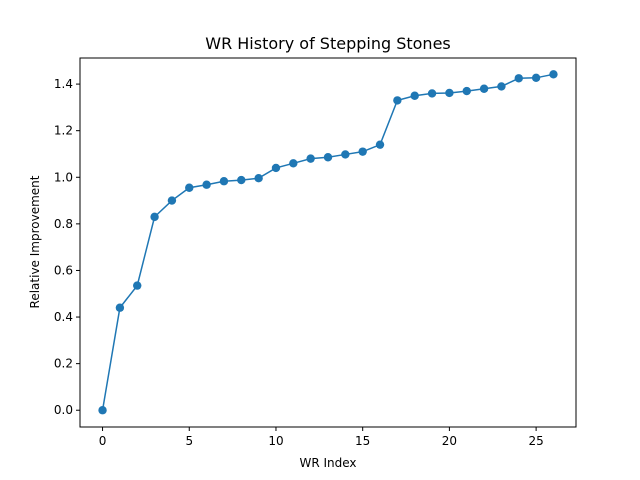  What do you see at coordinates (189, 441) in the screenshot?
I see `x-tick-label: 5` at bounding box center [189, 441].